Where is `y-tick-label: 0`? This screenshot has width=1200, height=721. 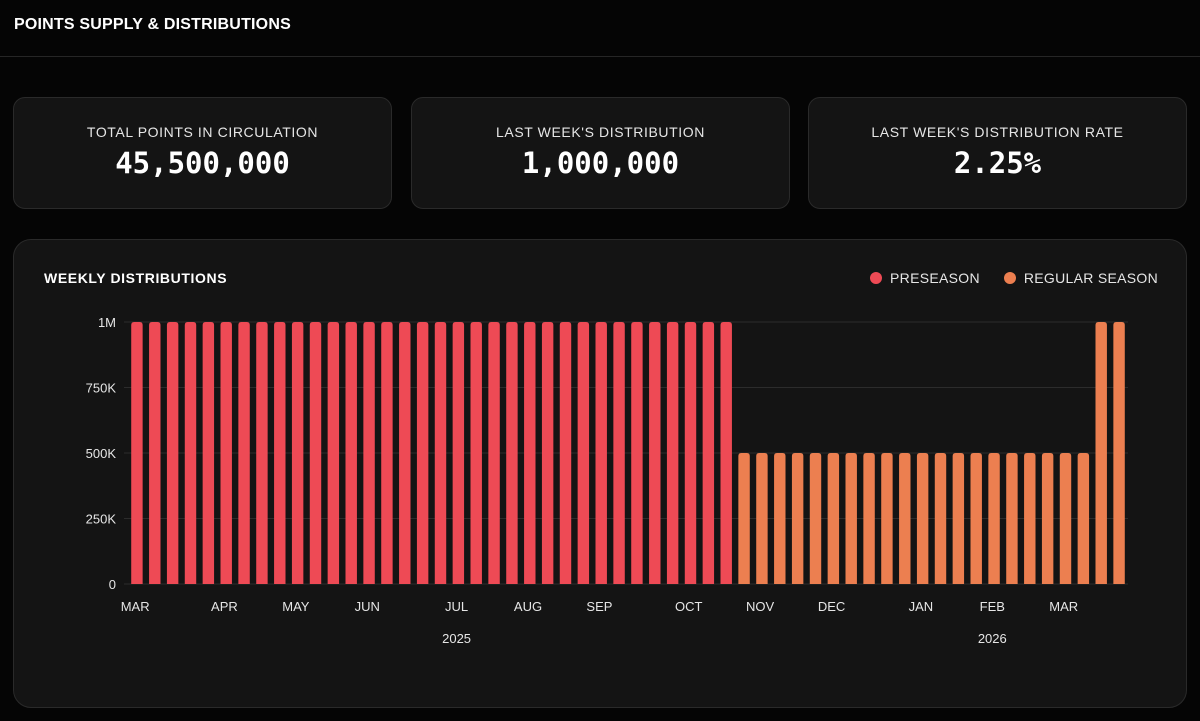 y-tick-label: 0 is located at coordinates (112, 584).